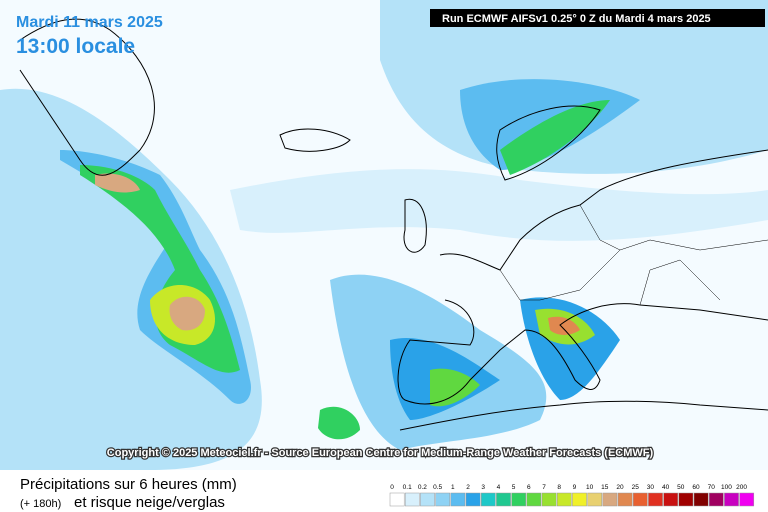 The image size is (768, 512). I want to click on scale-label: 8, so click(559, 487).